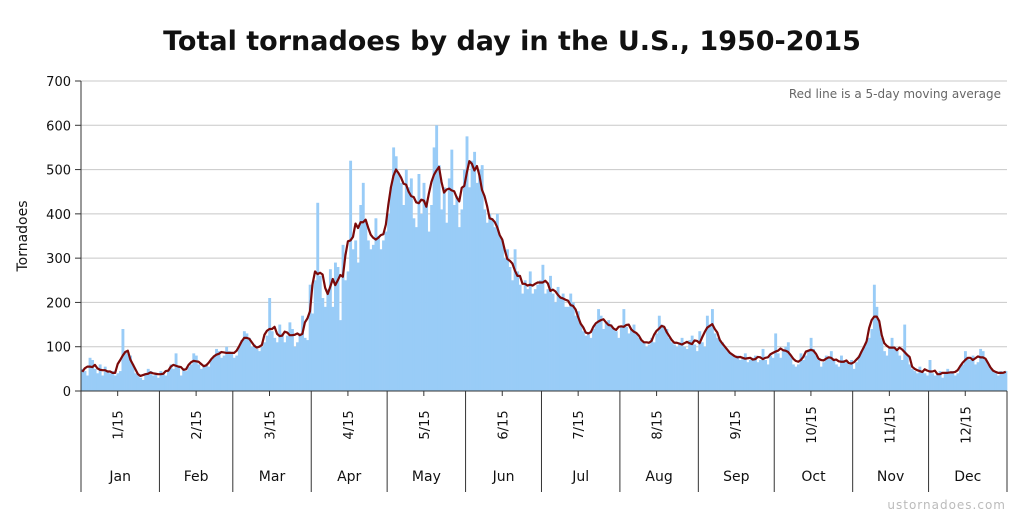 This screenshot has height=516, width=1024. I want to click on month-label: Oct, so click(813, 477).